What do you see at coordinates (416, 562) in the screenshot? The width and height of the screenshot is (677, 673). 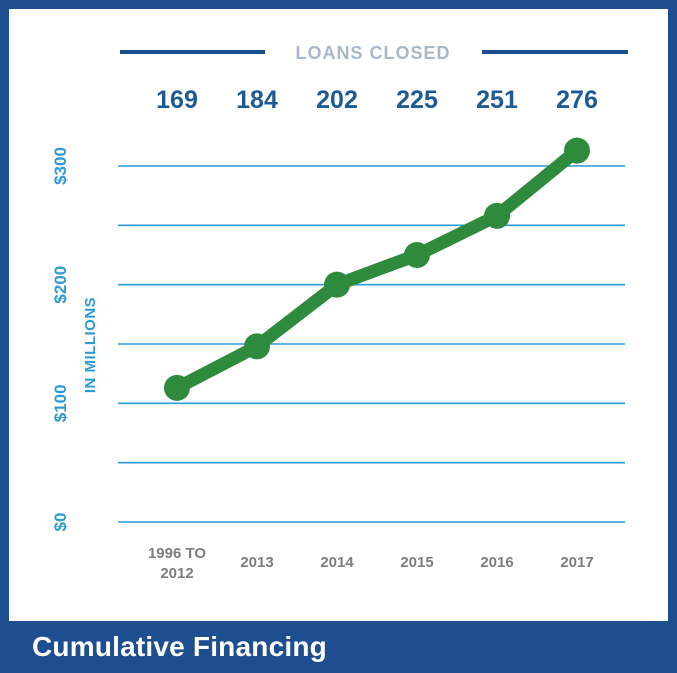 I see `x-tick-label: 2015` at bounding box center [416, 562].